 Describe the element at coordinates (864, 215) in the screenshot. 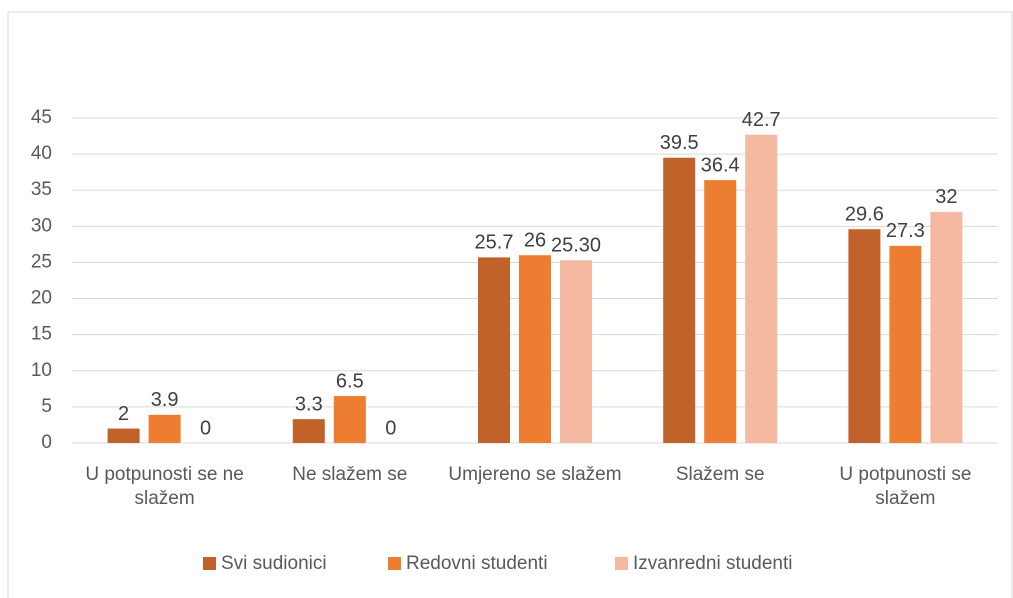

I see `data-label: 29.6` at that location.